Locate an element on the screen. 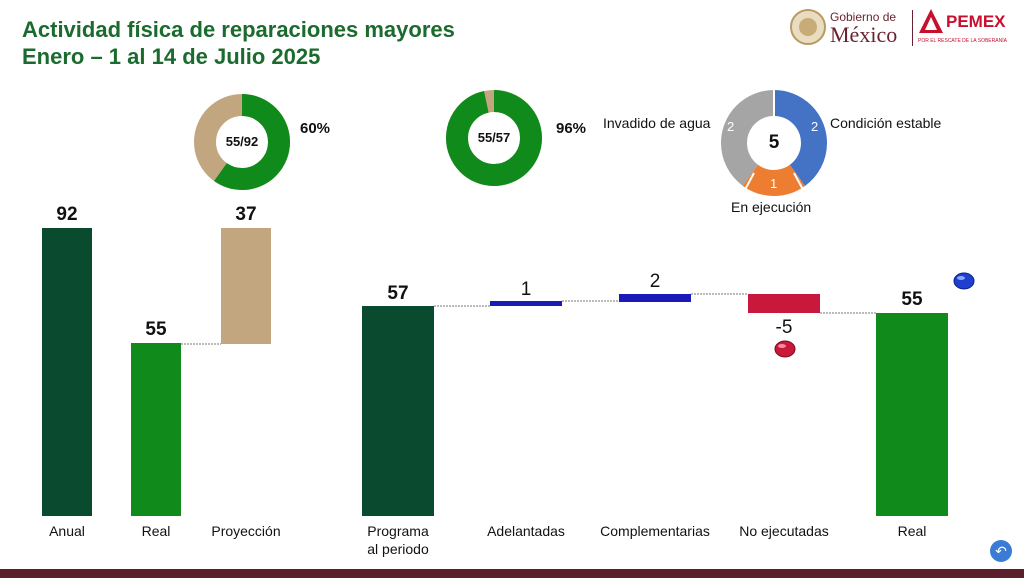  value-label-adelantadas: 1 is located at coordinates (526, 289).